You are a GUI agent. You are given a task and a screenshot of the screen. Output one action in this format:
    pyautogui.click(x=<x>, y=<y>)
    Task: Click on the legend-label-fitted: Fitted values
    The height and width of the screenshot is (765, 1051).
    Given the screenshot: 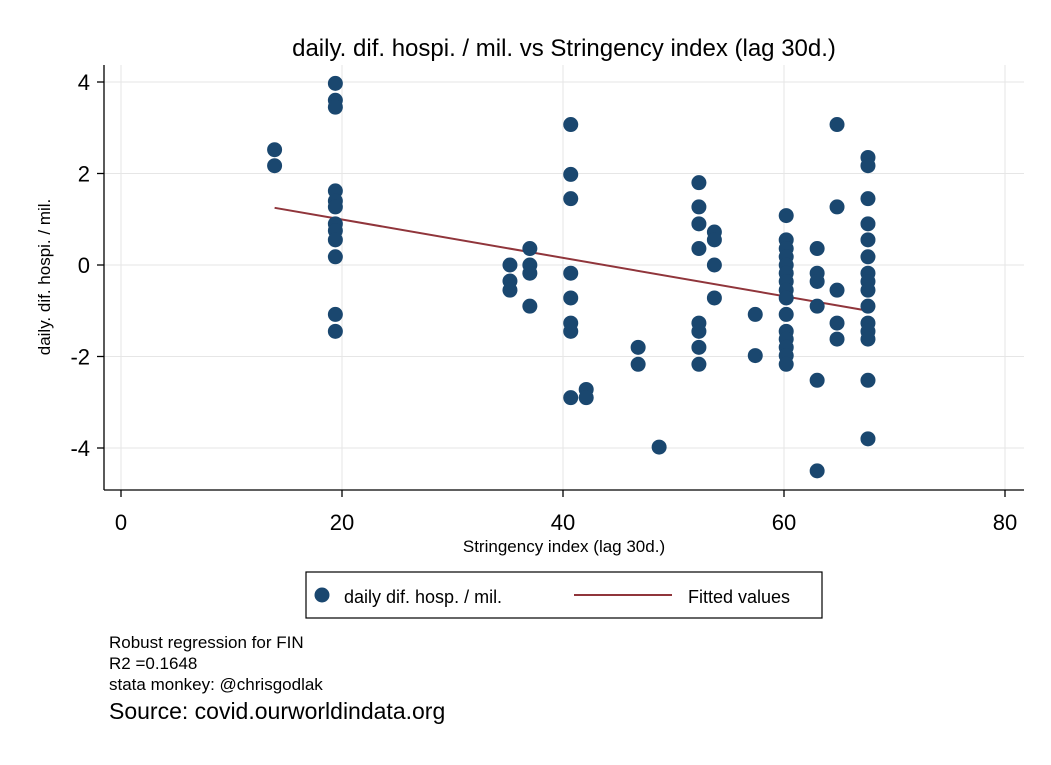 What is the action you would take?
    pyautogui.click(x=739, y=597)
    